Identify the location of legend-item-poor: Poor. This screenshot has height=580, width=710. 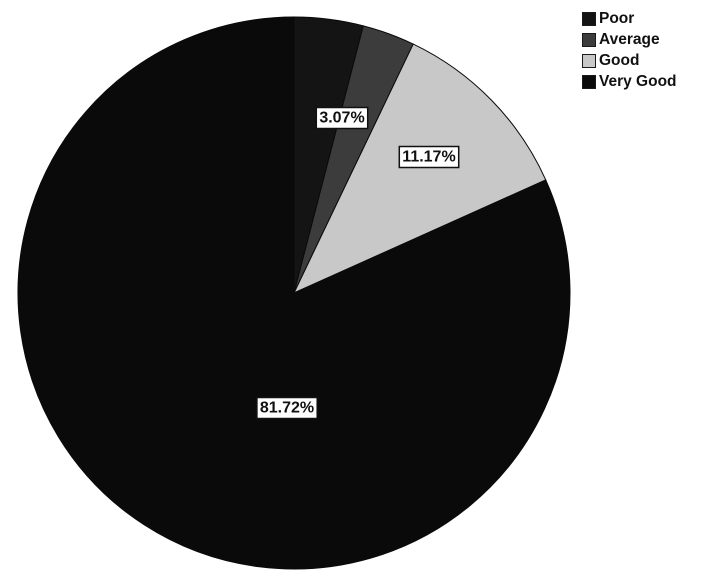
(629, 18).